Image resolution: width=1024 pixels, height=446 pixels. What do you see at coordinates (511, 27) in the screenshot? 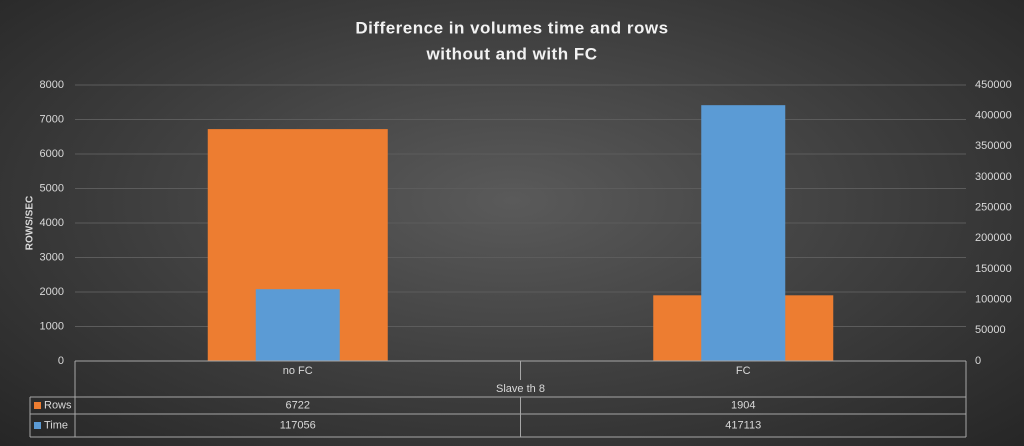
I see `chart-title: Difference in volumes time and rows` at bounding box center [511, 27].